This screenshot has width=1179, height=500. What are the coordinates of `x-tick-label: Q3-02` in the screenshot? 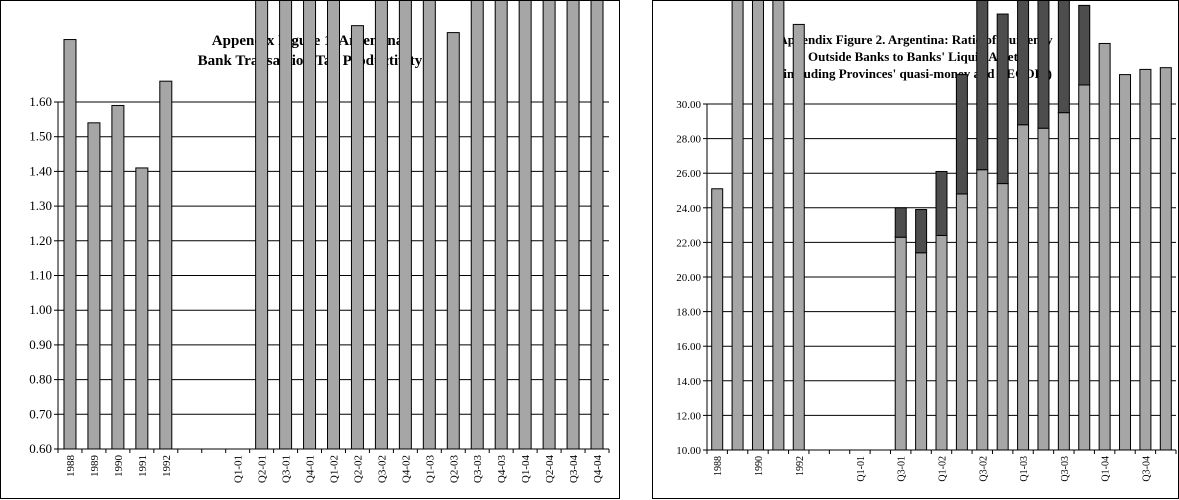 It's located at (382, 469).